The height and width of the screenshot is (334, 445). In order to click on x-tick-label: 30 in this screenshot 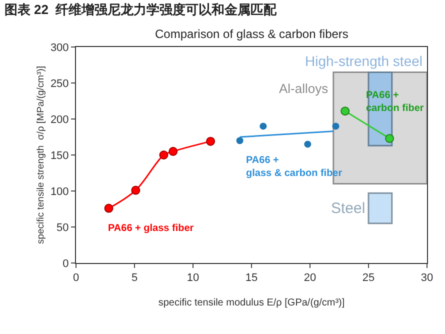, I will do `click(427, 278)`.